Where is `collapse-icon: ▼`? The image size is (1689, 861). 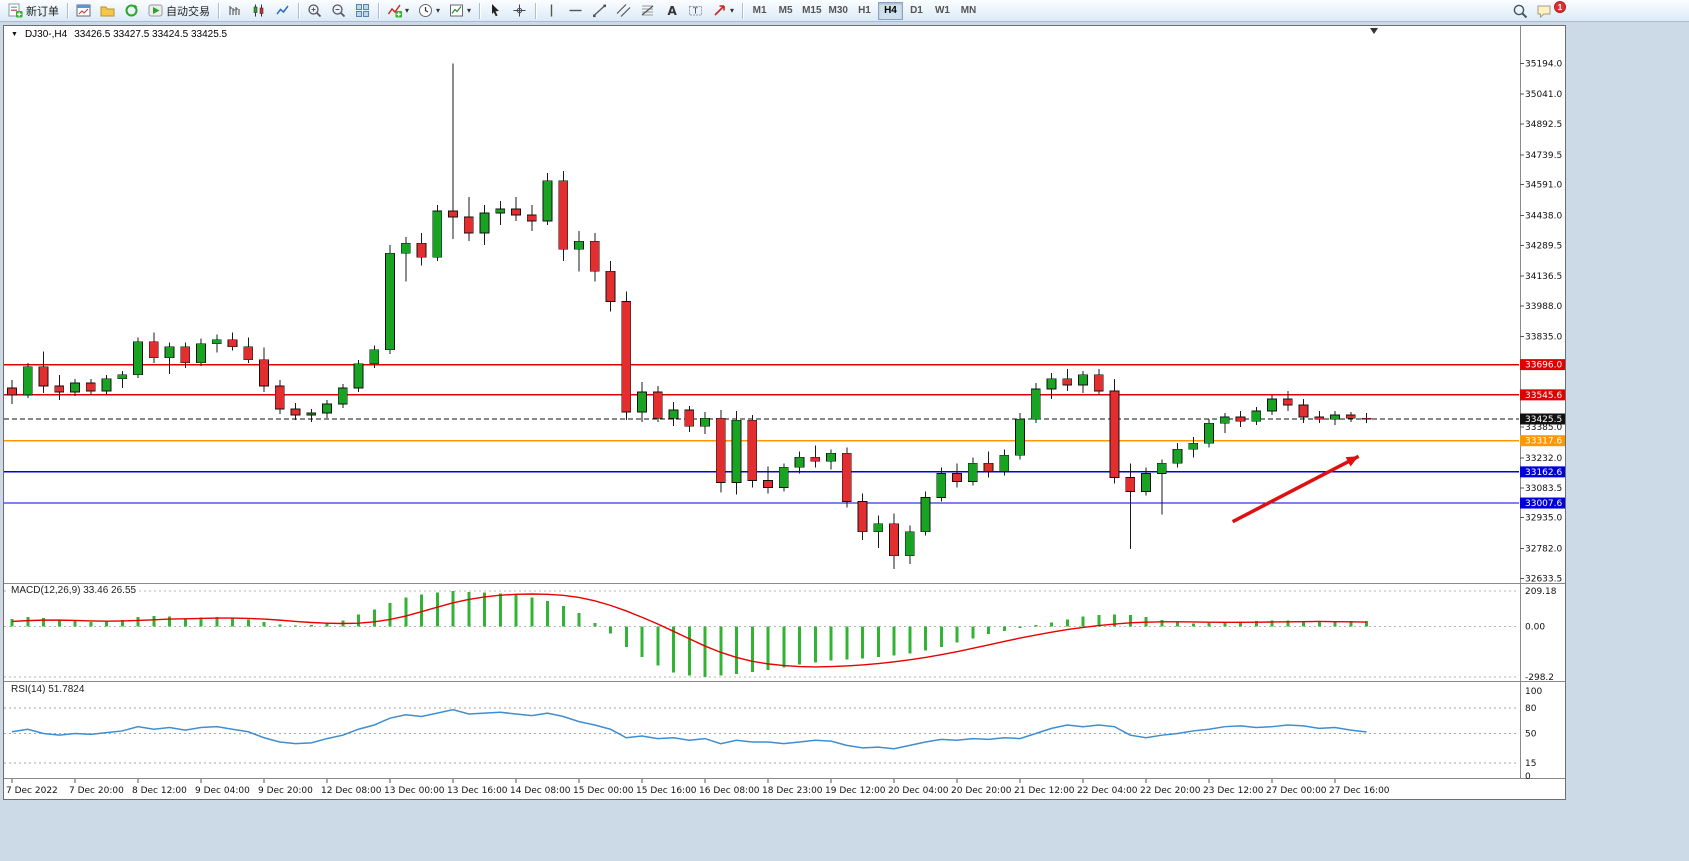 collapse-icon: ▼ is located at coordinates (14, 34).